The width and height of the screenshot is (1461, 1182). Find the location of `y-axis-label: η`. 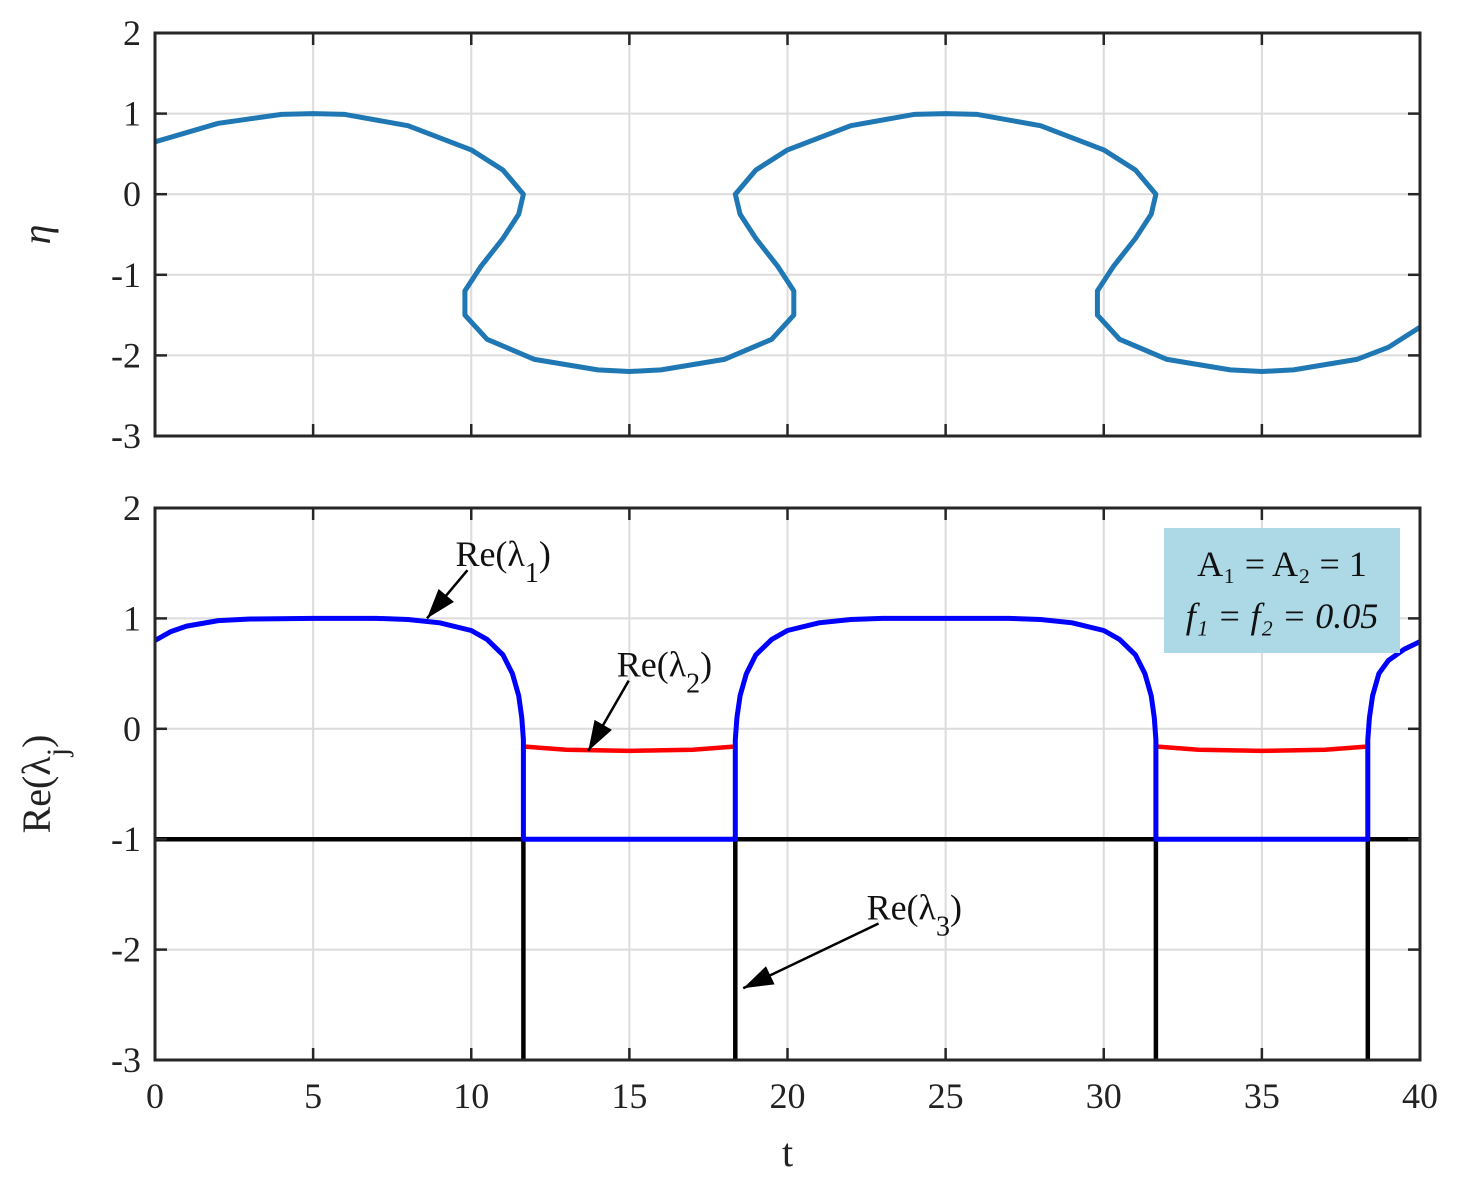

y-axis-label: η is located at coordinates (36, 235).